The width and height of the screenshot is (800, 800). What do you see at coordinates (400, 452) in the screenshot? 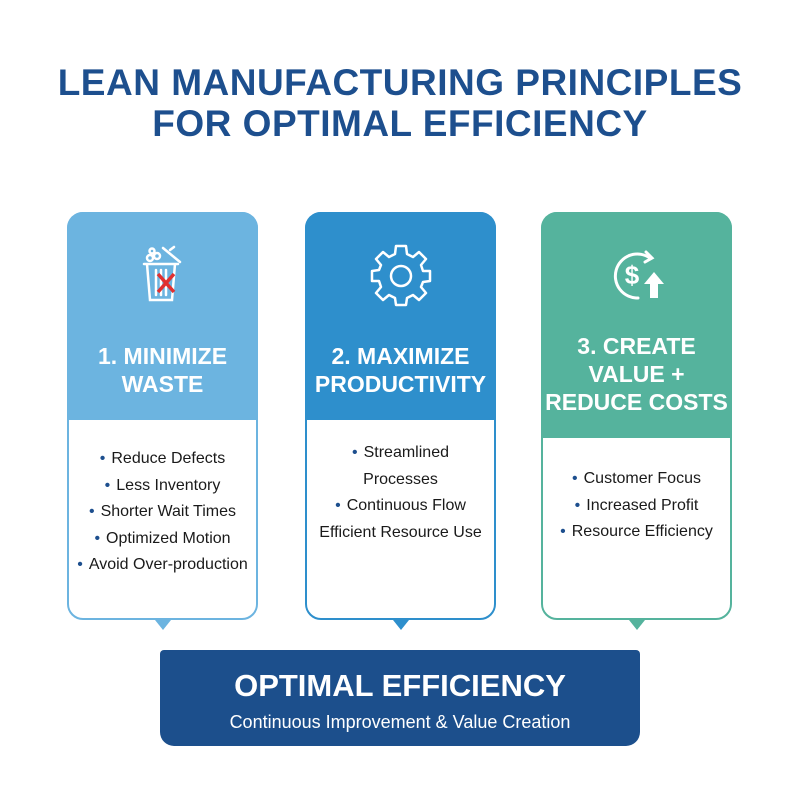
I see `list-item: • Streamlined` at bounding box center [400, 452].